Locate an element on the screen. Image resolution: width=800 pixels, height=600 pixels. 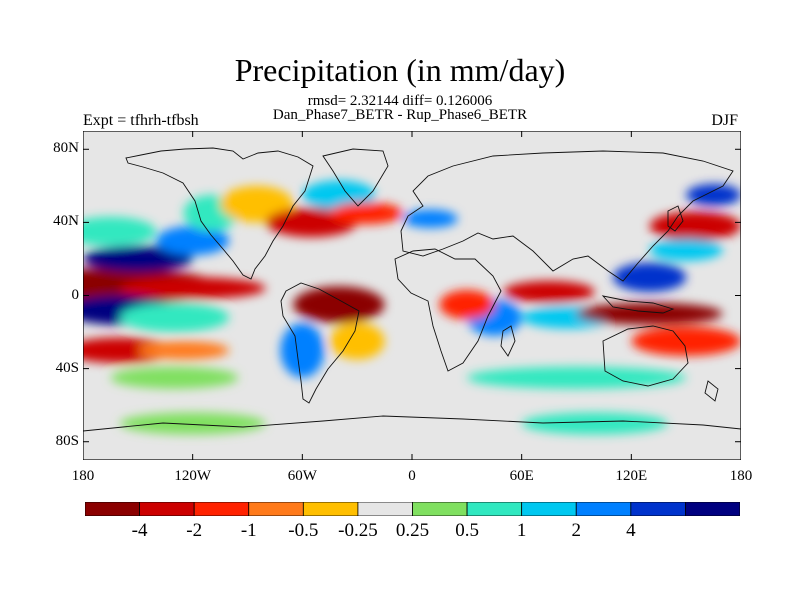
colorbar-label: 2 is located at coordinates (577, 531).